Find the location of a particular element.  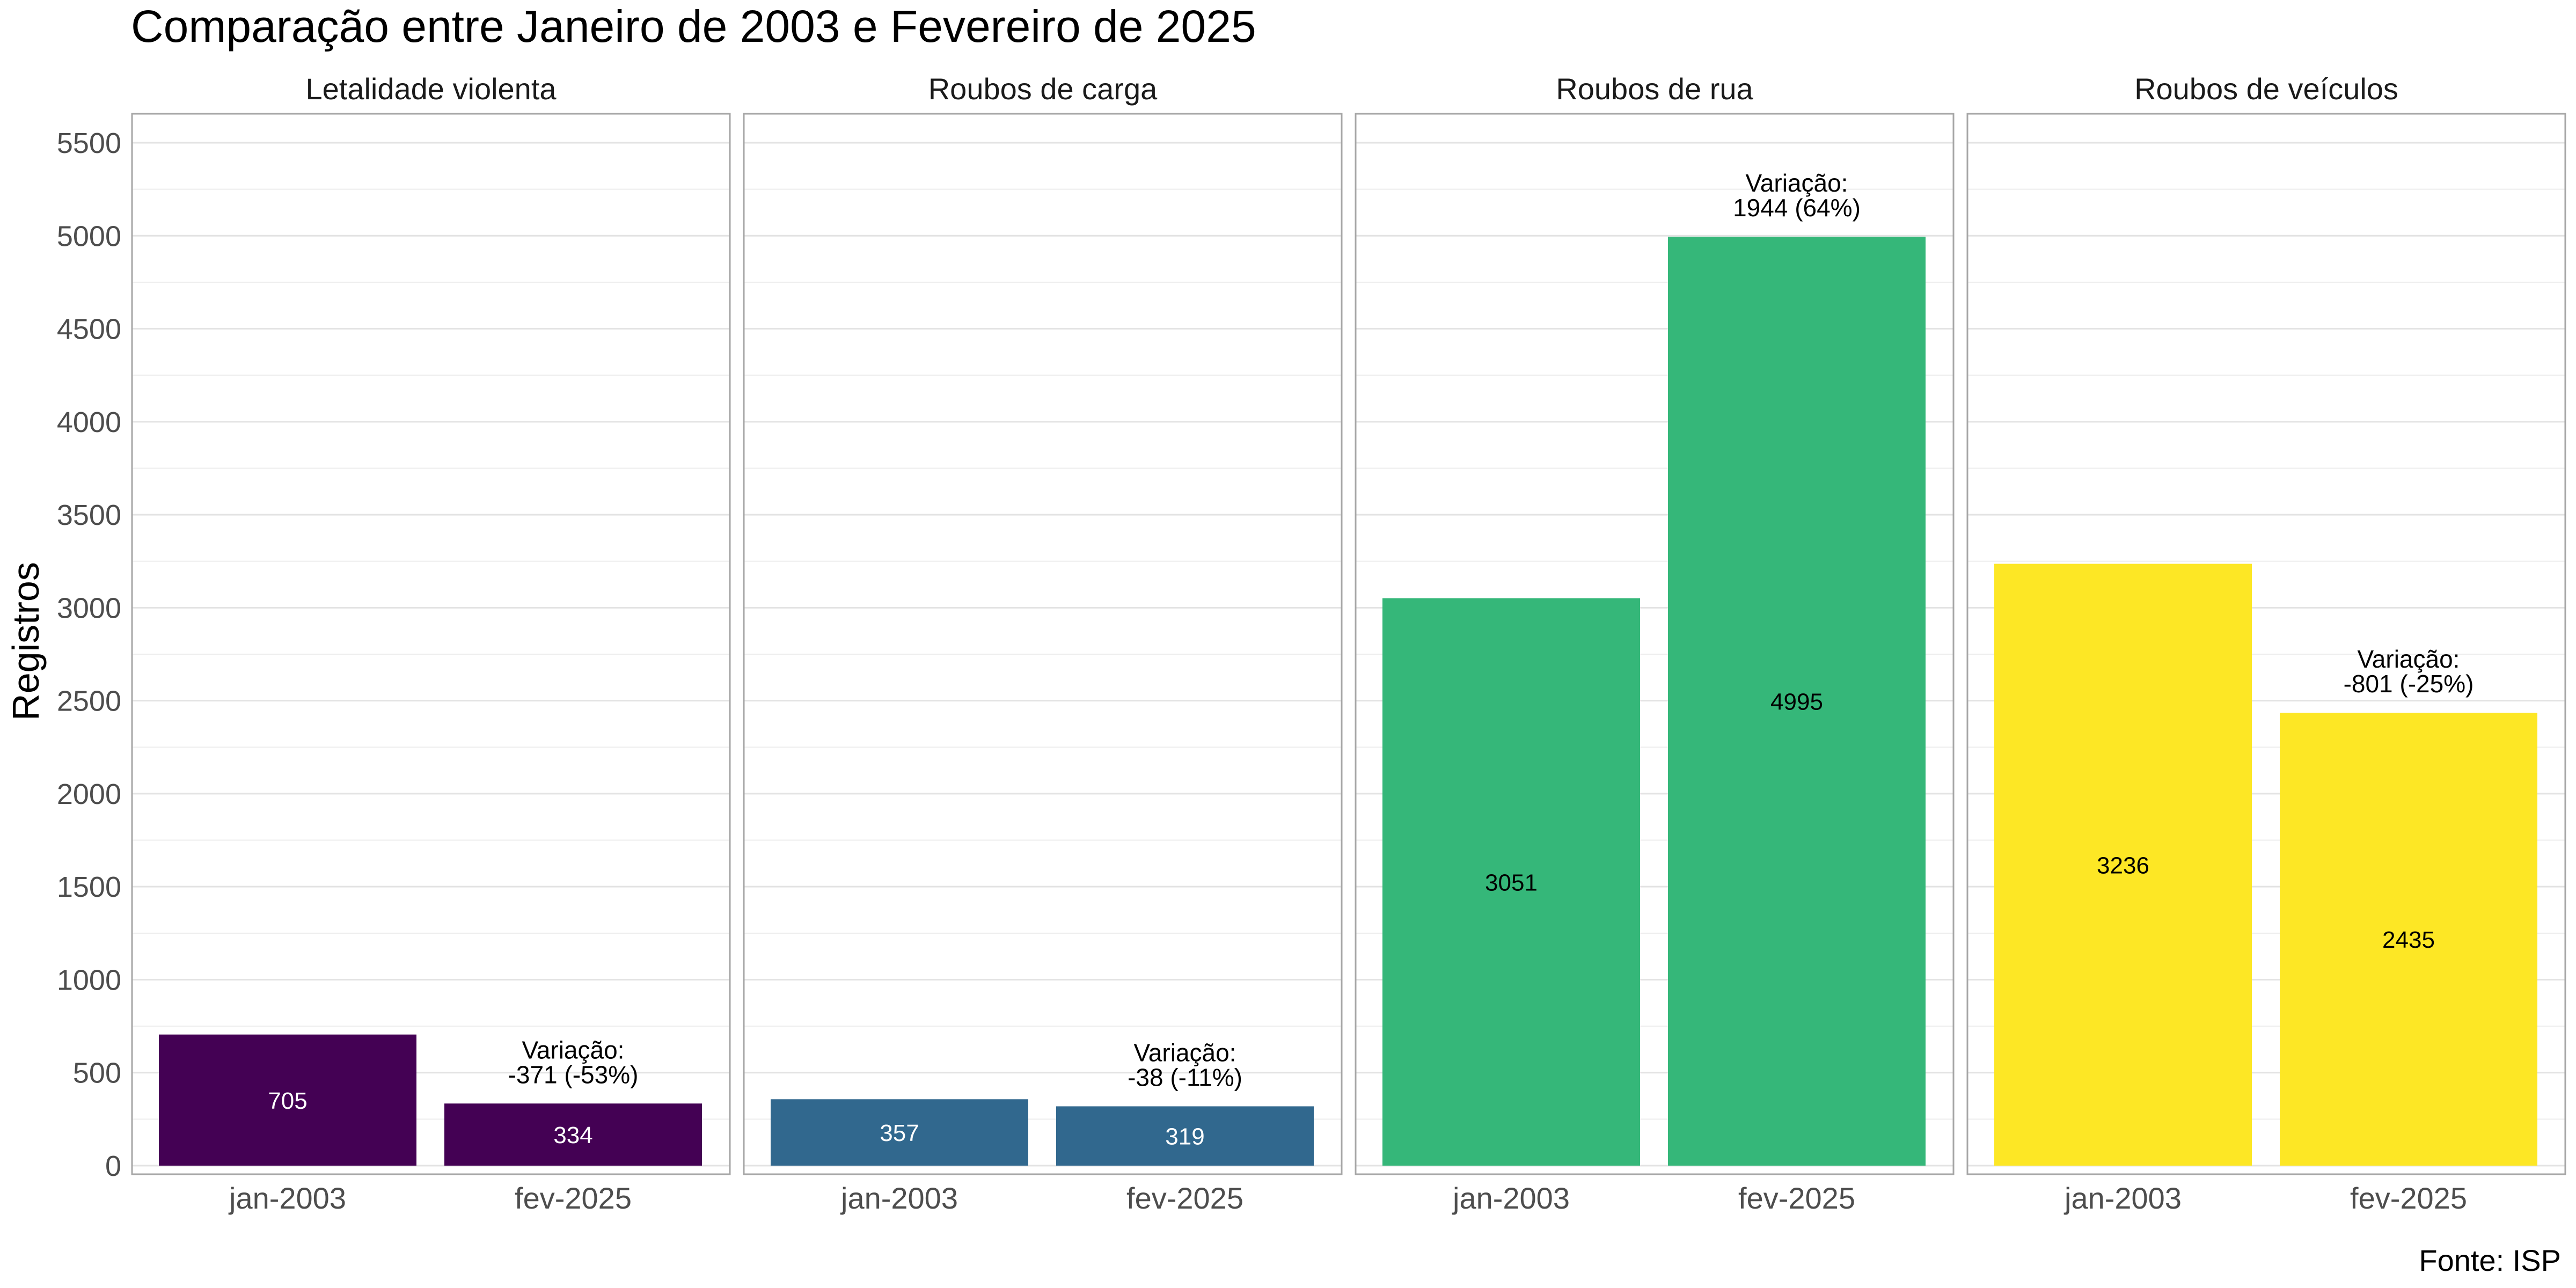

y-tick-label: 5500 is located at coordinates (89, 143).